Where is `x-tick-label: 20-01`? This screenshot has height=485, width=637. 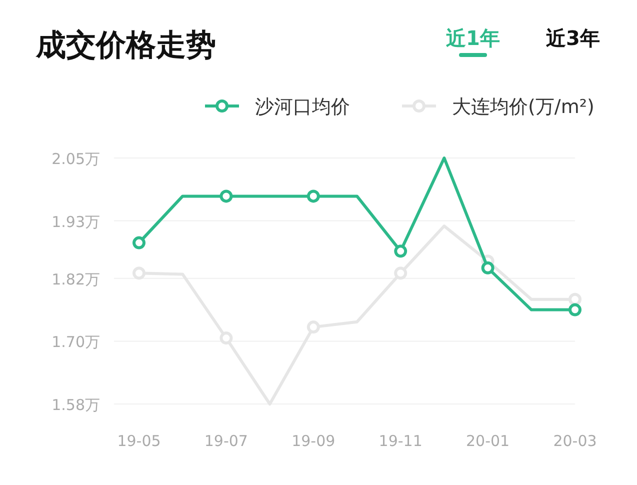 x-tick-label: 20-01 is located at coordinates (488, 441).